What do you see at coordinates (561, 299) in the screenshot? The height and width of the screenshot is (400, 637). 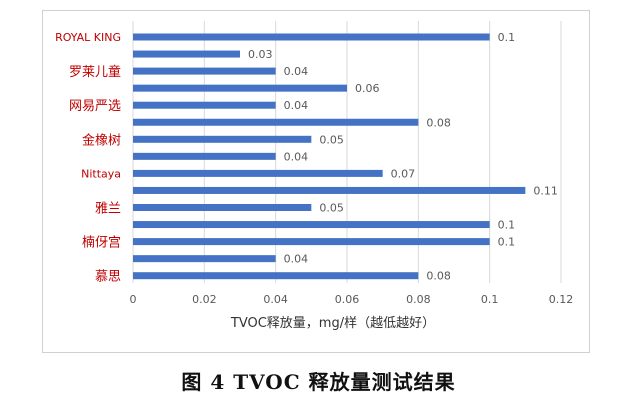 I see `x-tick-label: 0.12` at bounding box center [561, 299].